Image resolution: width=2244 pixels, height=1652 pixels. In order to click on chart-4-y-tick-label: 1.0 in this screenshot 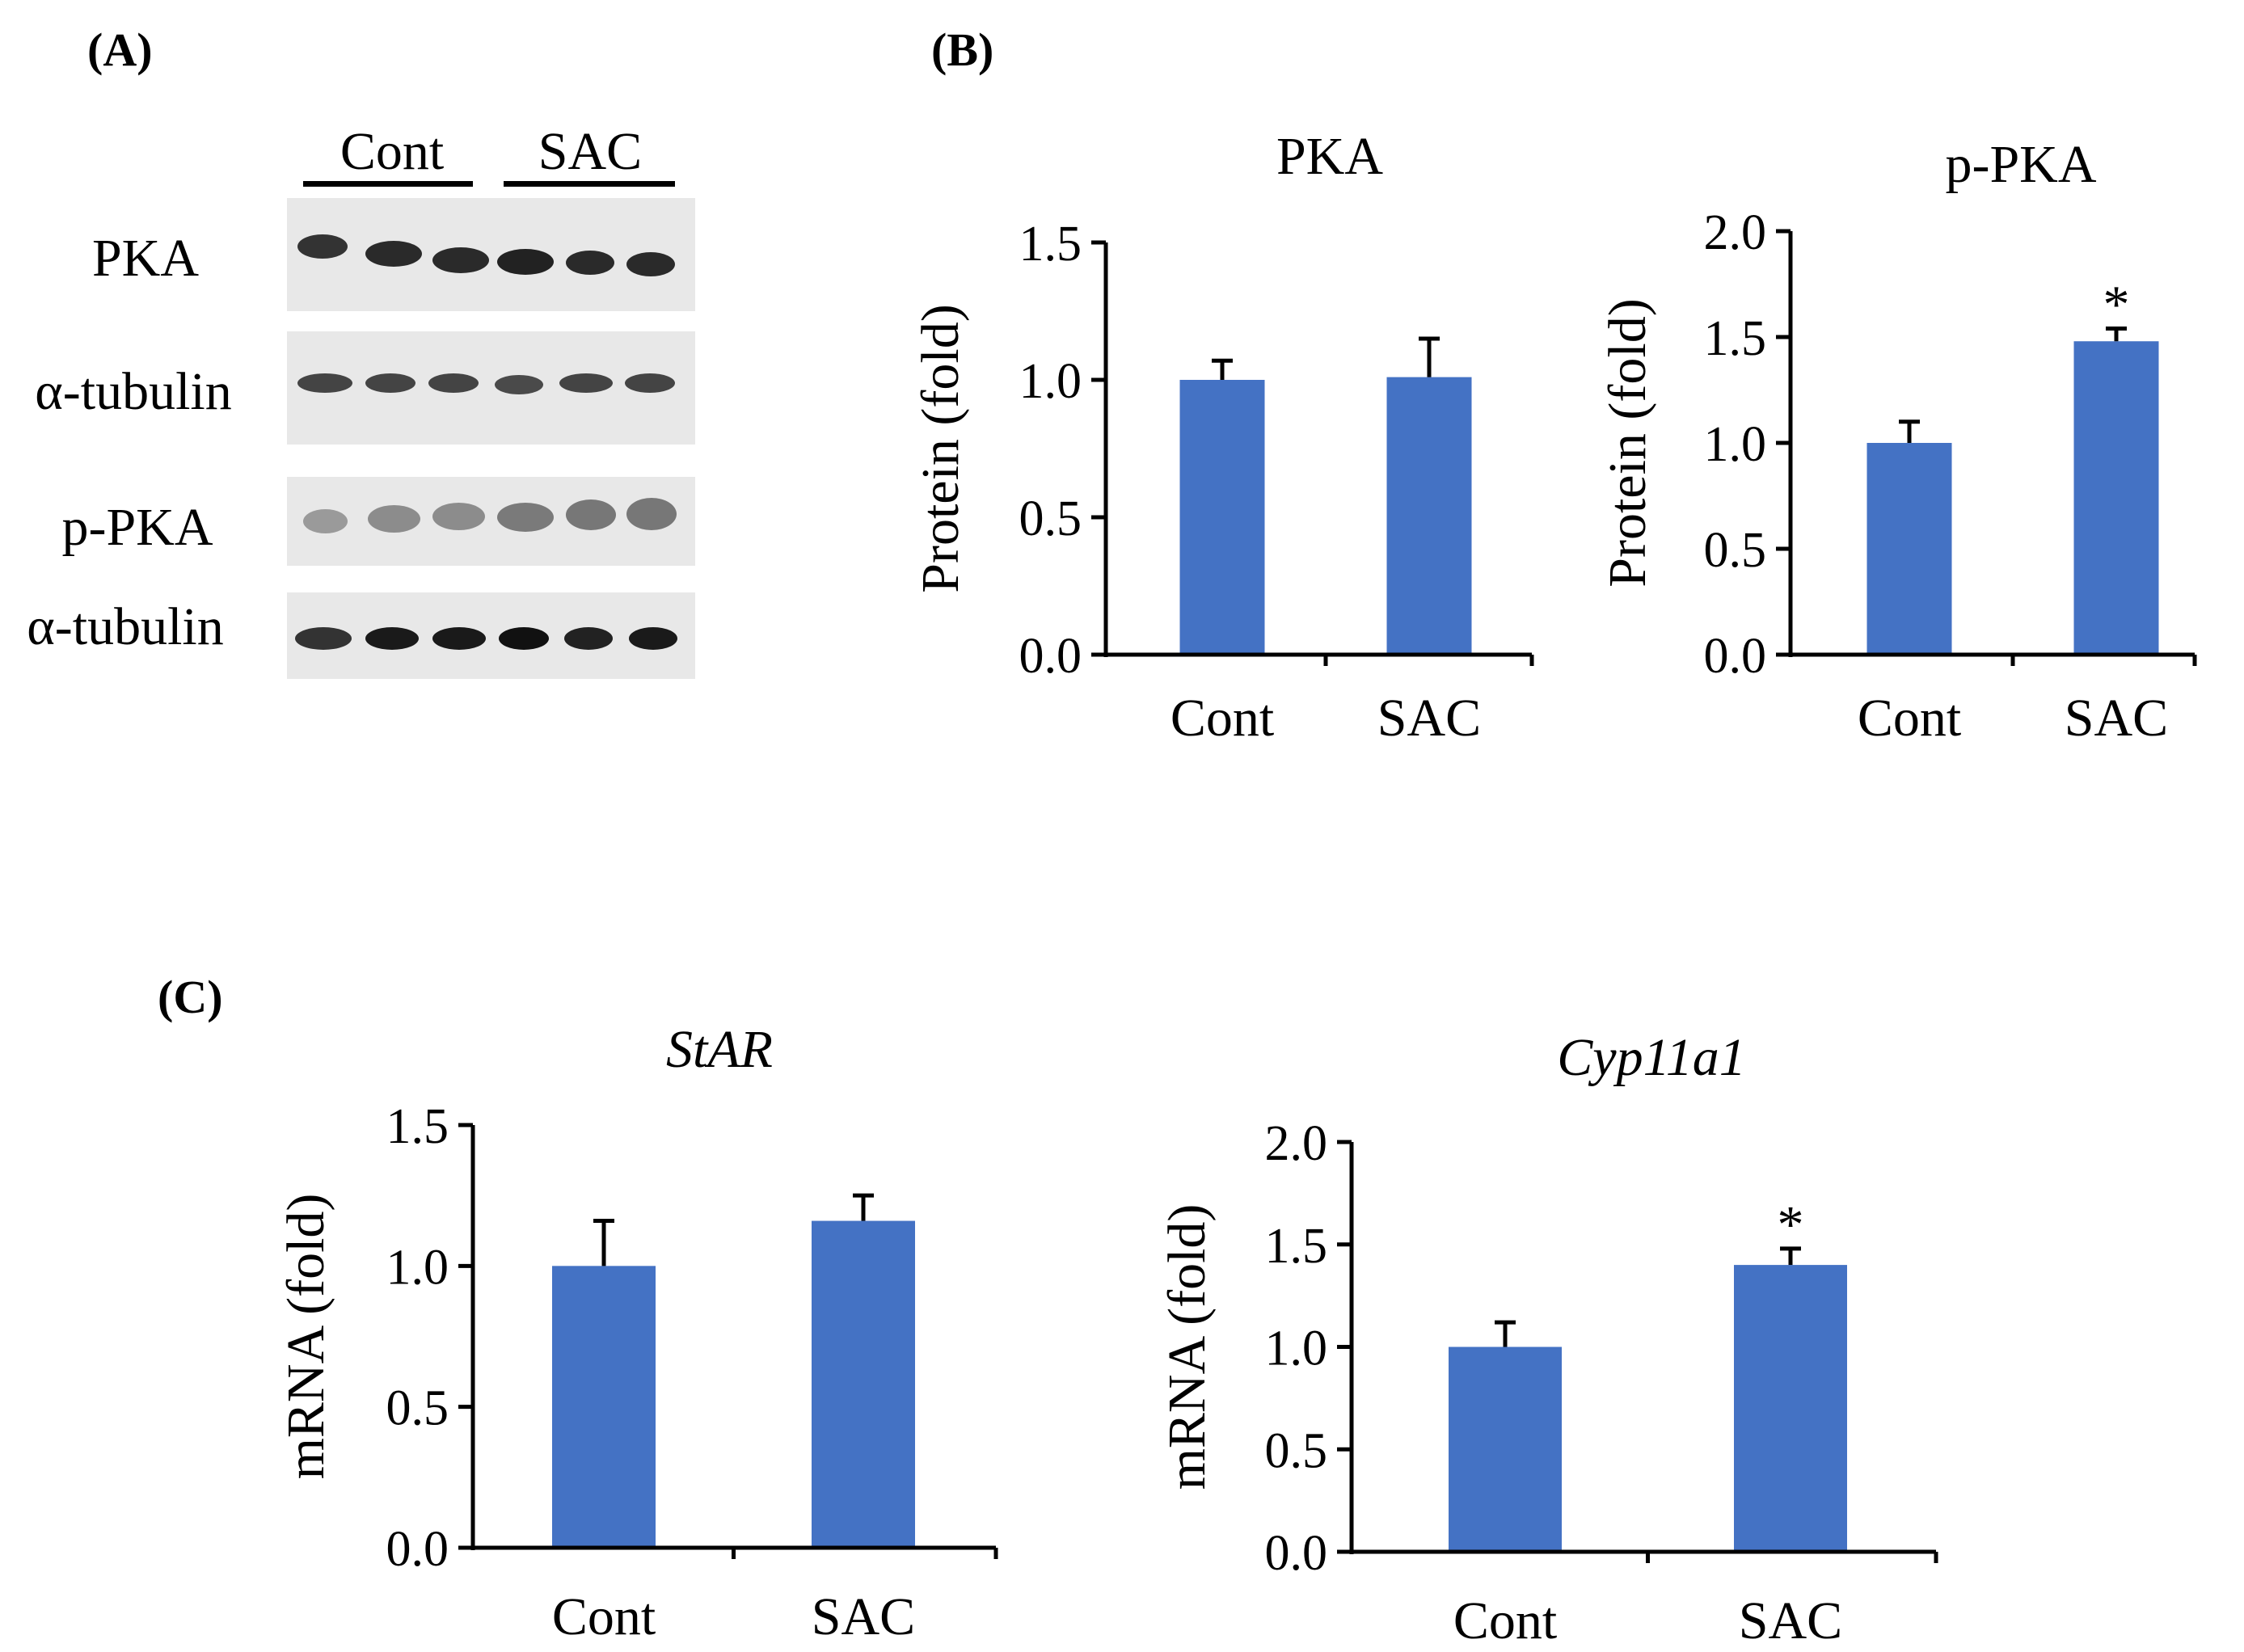, I will do `click(1296, 1348)`.